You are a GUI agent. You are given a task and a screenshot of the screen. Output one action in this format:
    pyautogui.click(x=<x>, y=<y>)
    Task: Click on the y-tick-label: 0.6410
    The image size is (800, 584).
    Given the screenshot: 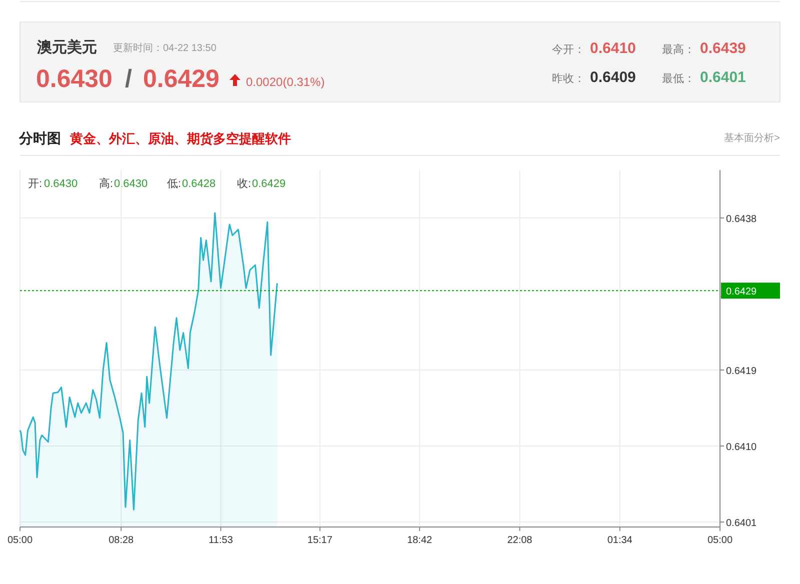 What is the action you would take?
    pyautogui.click(x=742, y=448)
    